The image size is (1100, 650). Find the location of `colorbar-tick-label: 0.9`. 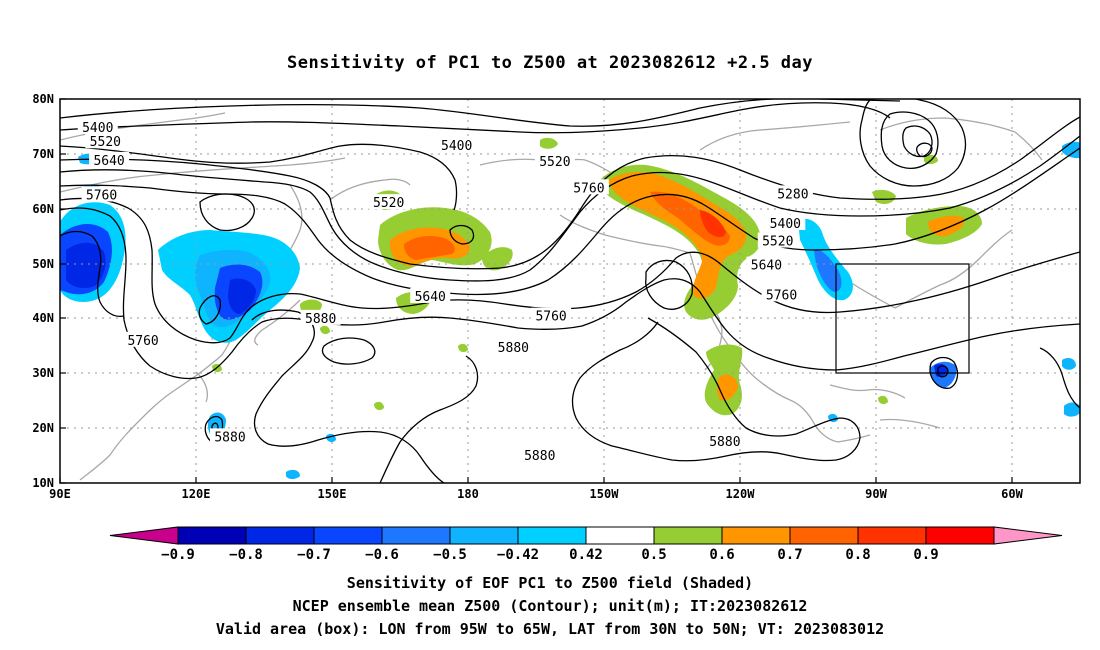

colorbar-tick-label: 0.9 is located at coordinates (925, 555).